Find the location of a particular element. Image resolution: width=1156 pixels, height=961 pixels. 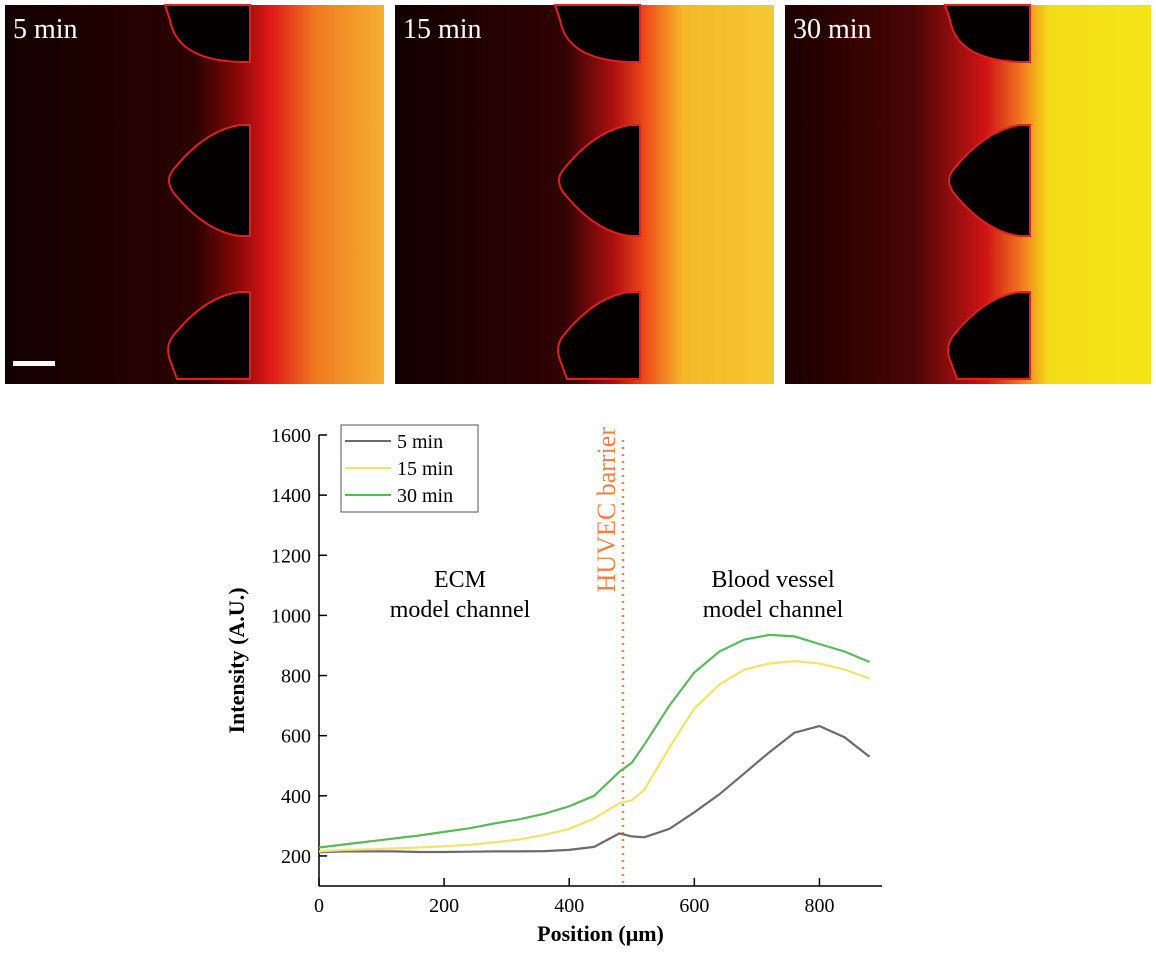

x-tick-label: 800 is located at coordinates (819, 906).